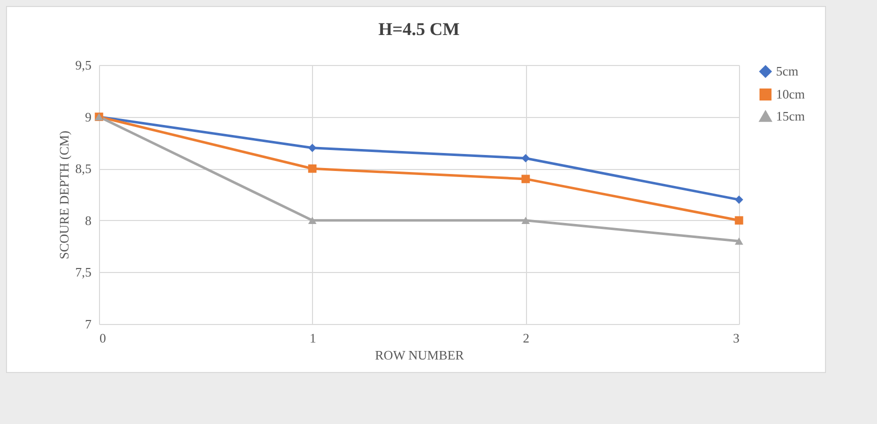 The width and height of the screenshot is (877, 424). Describe the element at coordinates (790, 94) in the screenshot. I see `legend-label: 10cm` at that location.